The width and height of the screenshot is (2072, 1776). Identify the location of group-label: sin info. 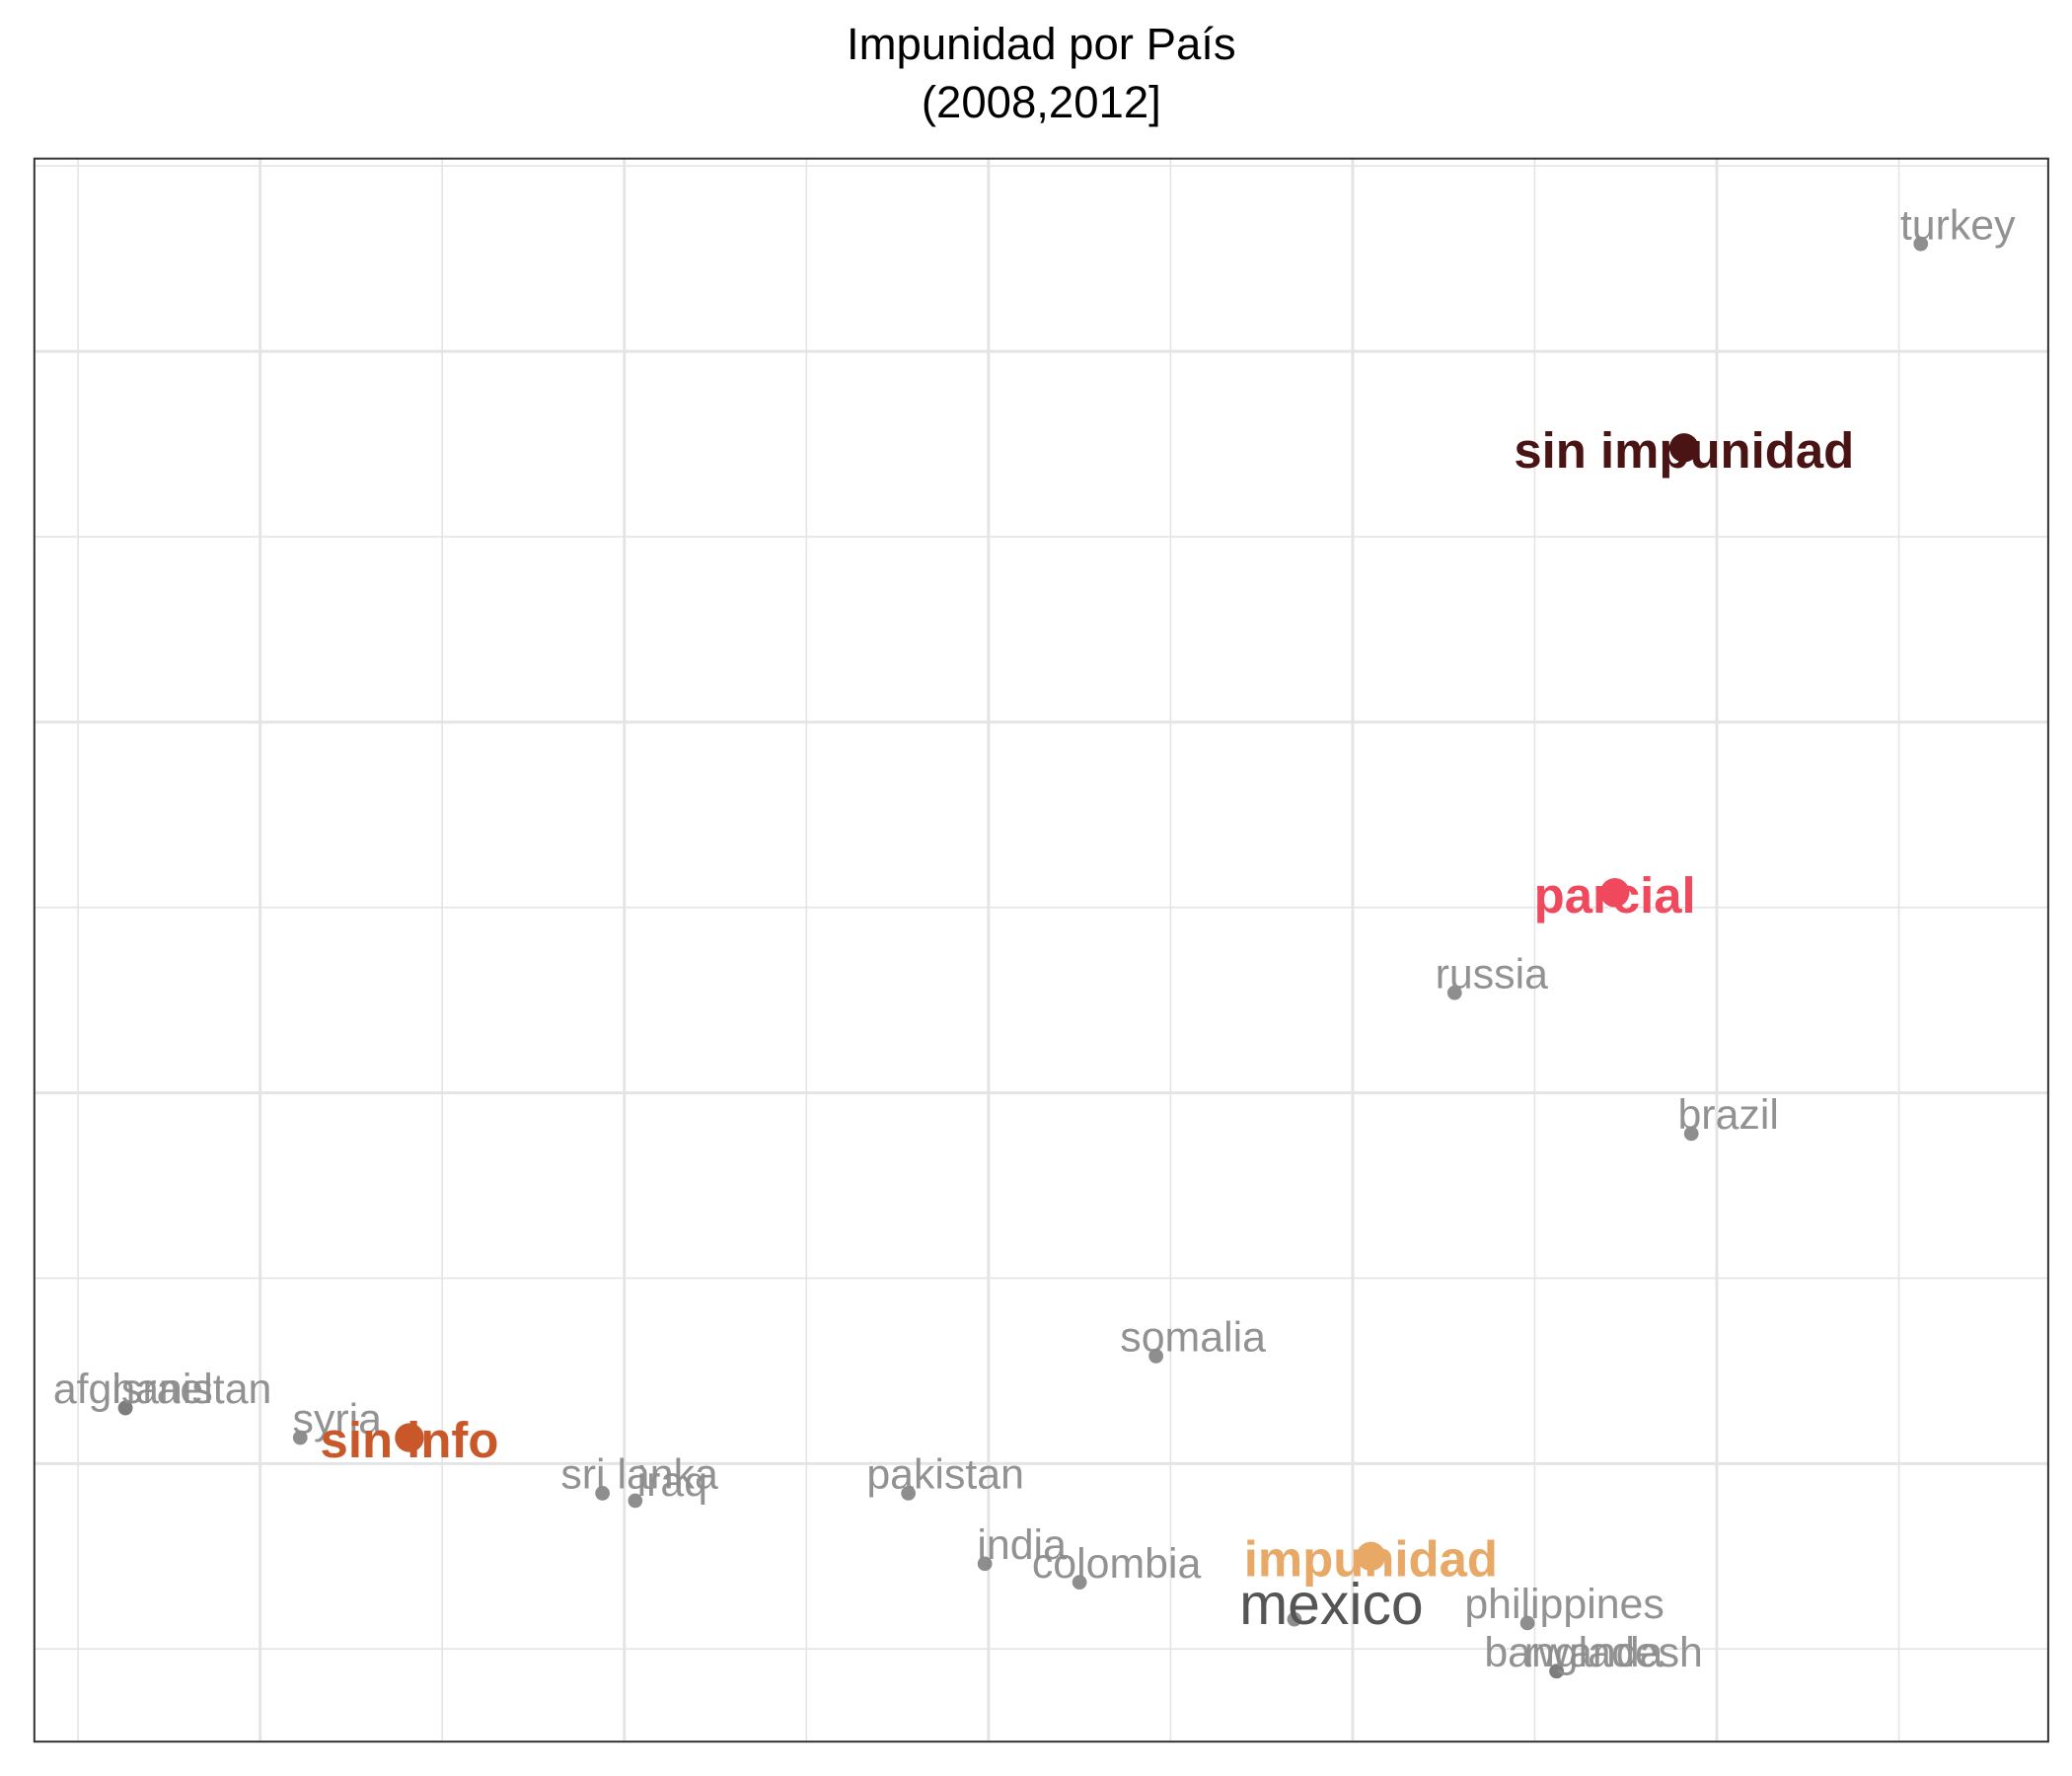
(410, 1440).